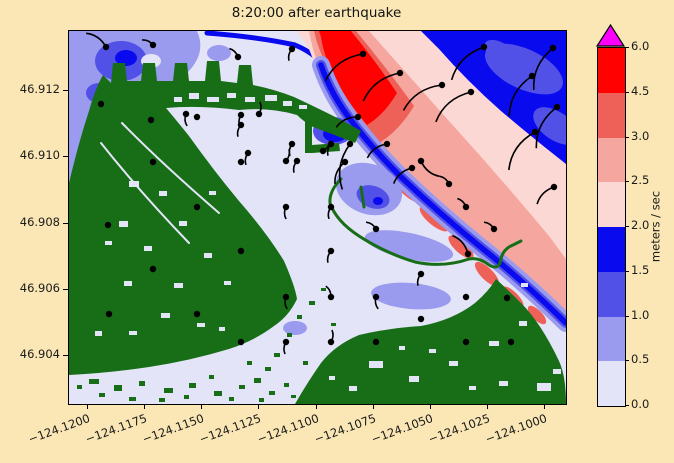 The image size is (674, 463). Describe the element at coordinates (316, 13) in the screenshot. I see `plot-title: 8:20:00 after earthquake` at that location.